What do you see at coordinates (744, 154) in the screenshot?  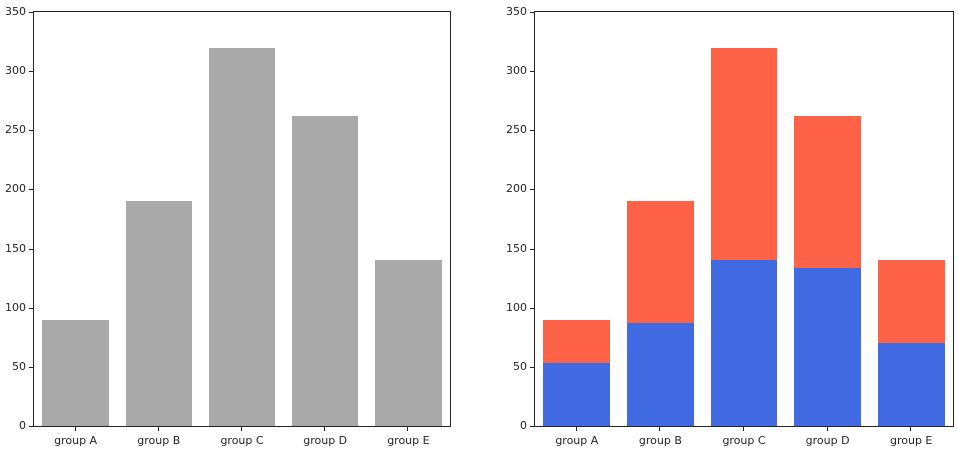 I see `bar-segment-top-group-C` at bounding box center [744, 154].